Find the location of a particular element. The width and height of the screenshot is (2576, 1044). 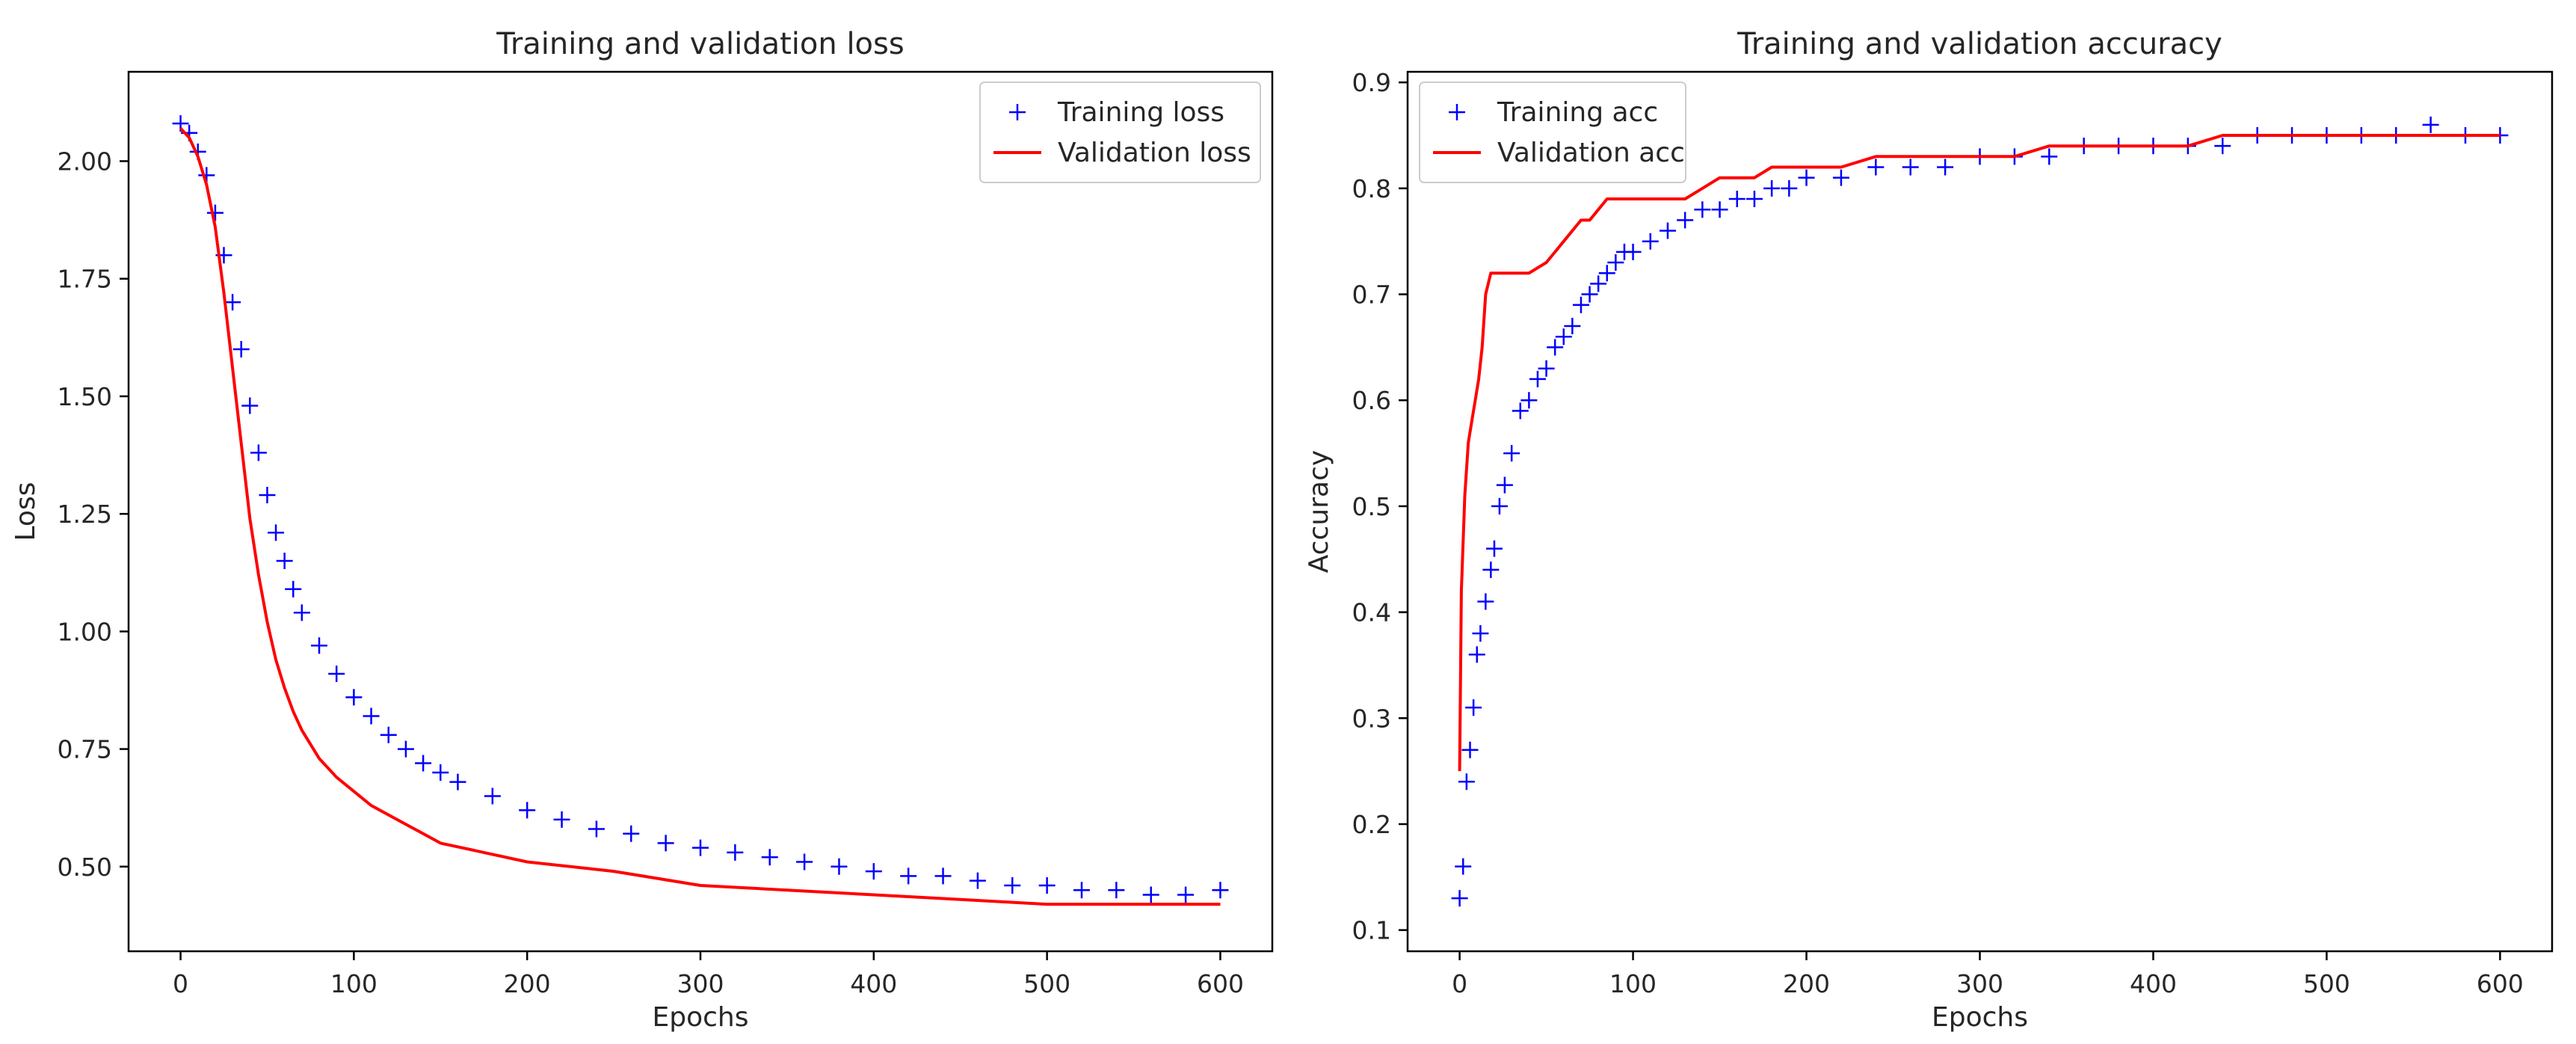

accuracy-chart-title: Training and validation accuracy is located at coordinates (1979, 44).